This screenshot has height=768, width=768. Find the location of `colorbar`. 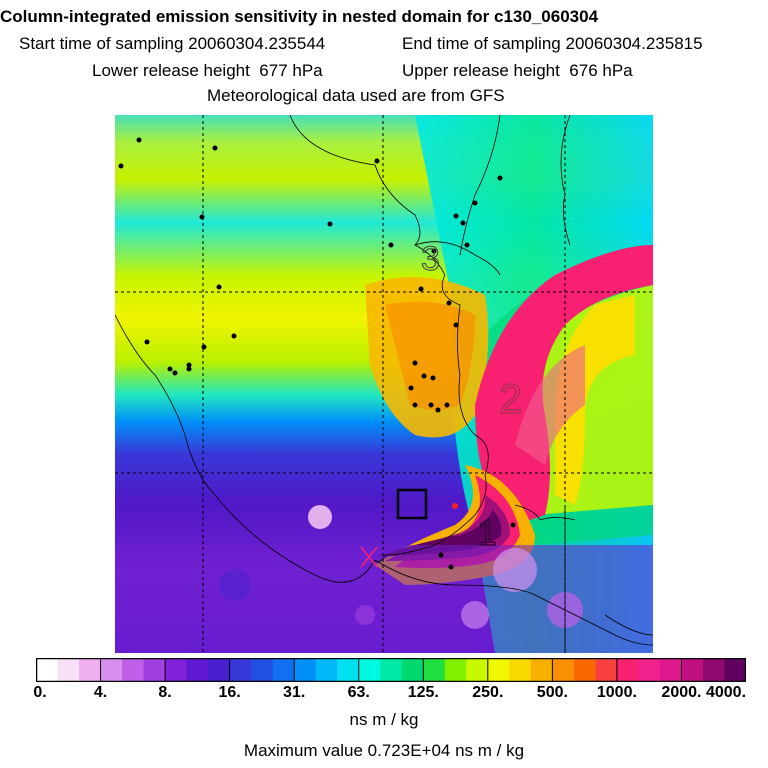

colorbar is located at coordinates (391, 670).